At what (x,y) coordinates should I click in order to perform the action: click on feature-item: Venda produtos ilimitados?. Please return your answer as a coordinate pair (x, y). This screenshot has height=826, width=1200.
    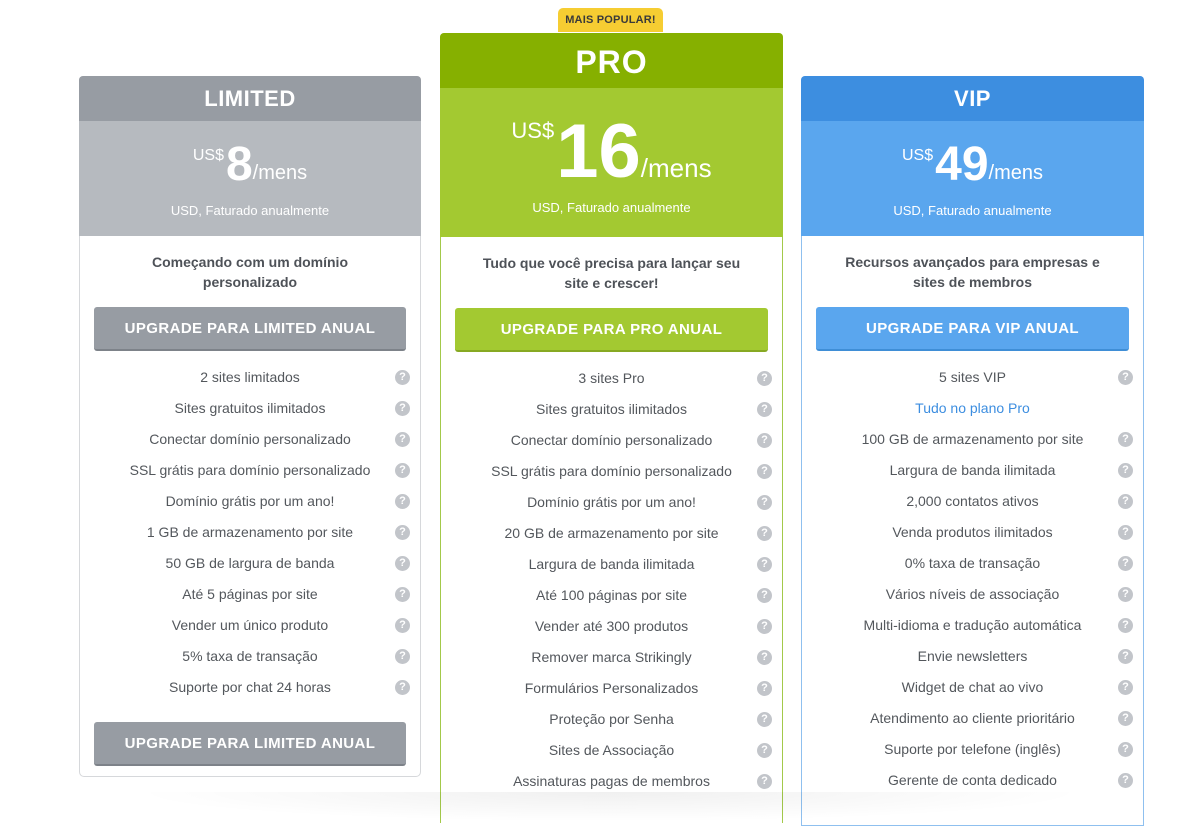
    Looking at the image, I should click on (972, 537).